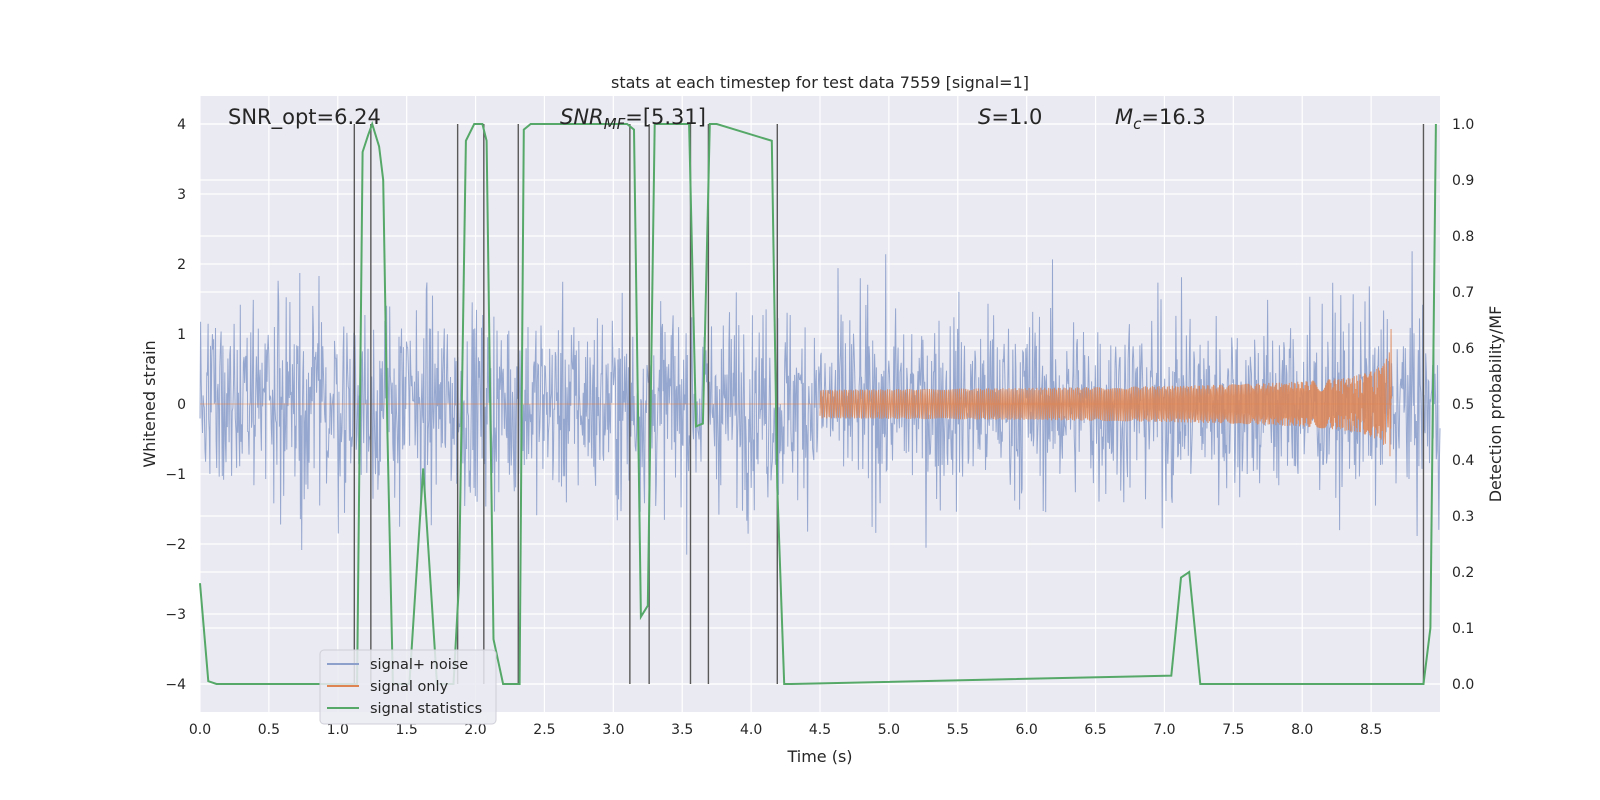 The image size is (1600, 800). What do you see at coordinates (820, 730) in the screenshot?
I see `x-tick-label: 4.5` at bounding box center [820, 730].